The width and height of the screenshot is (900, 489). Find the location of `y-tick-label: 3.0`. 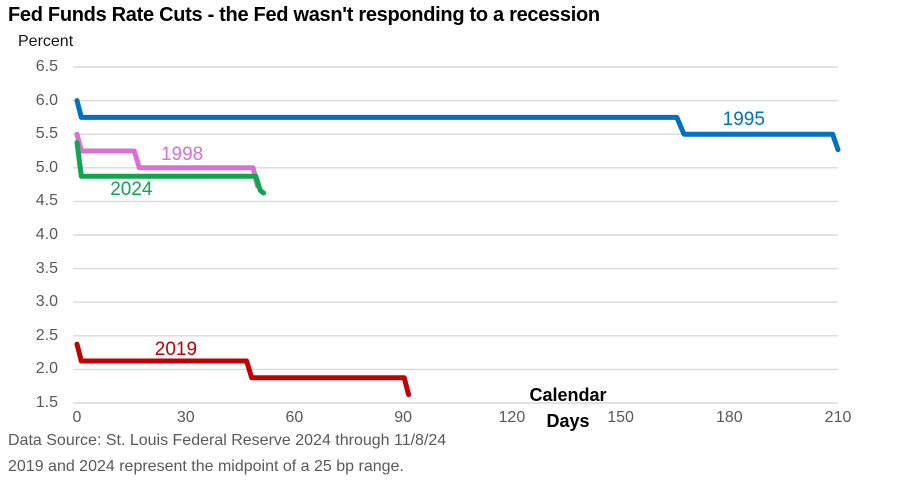

y-tick-label: 3.0 is located at coordinates (46, 302).